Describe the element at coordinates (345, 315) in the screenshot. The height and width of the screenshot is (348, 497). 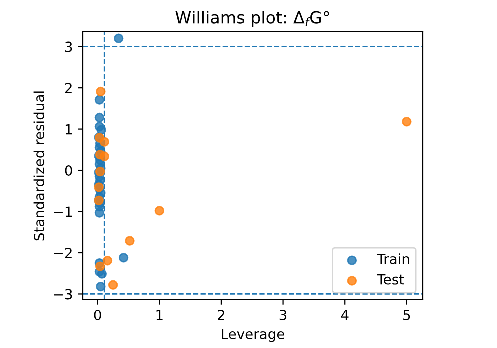
I see `x-tick-label: 4` at that location.